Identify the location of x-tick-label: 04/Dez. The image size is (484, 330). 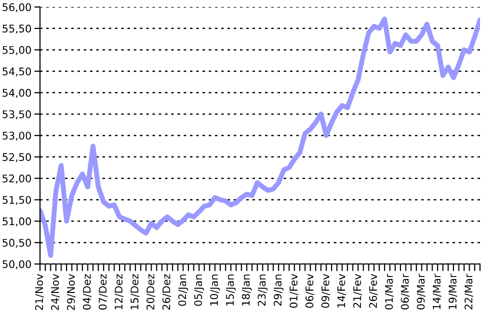
(87, 292).